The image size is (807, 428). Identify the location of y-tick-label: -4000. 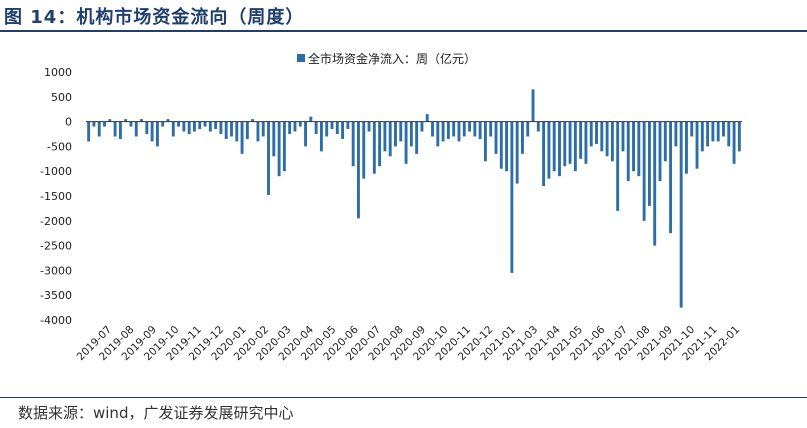
(56, 320).